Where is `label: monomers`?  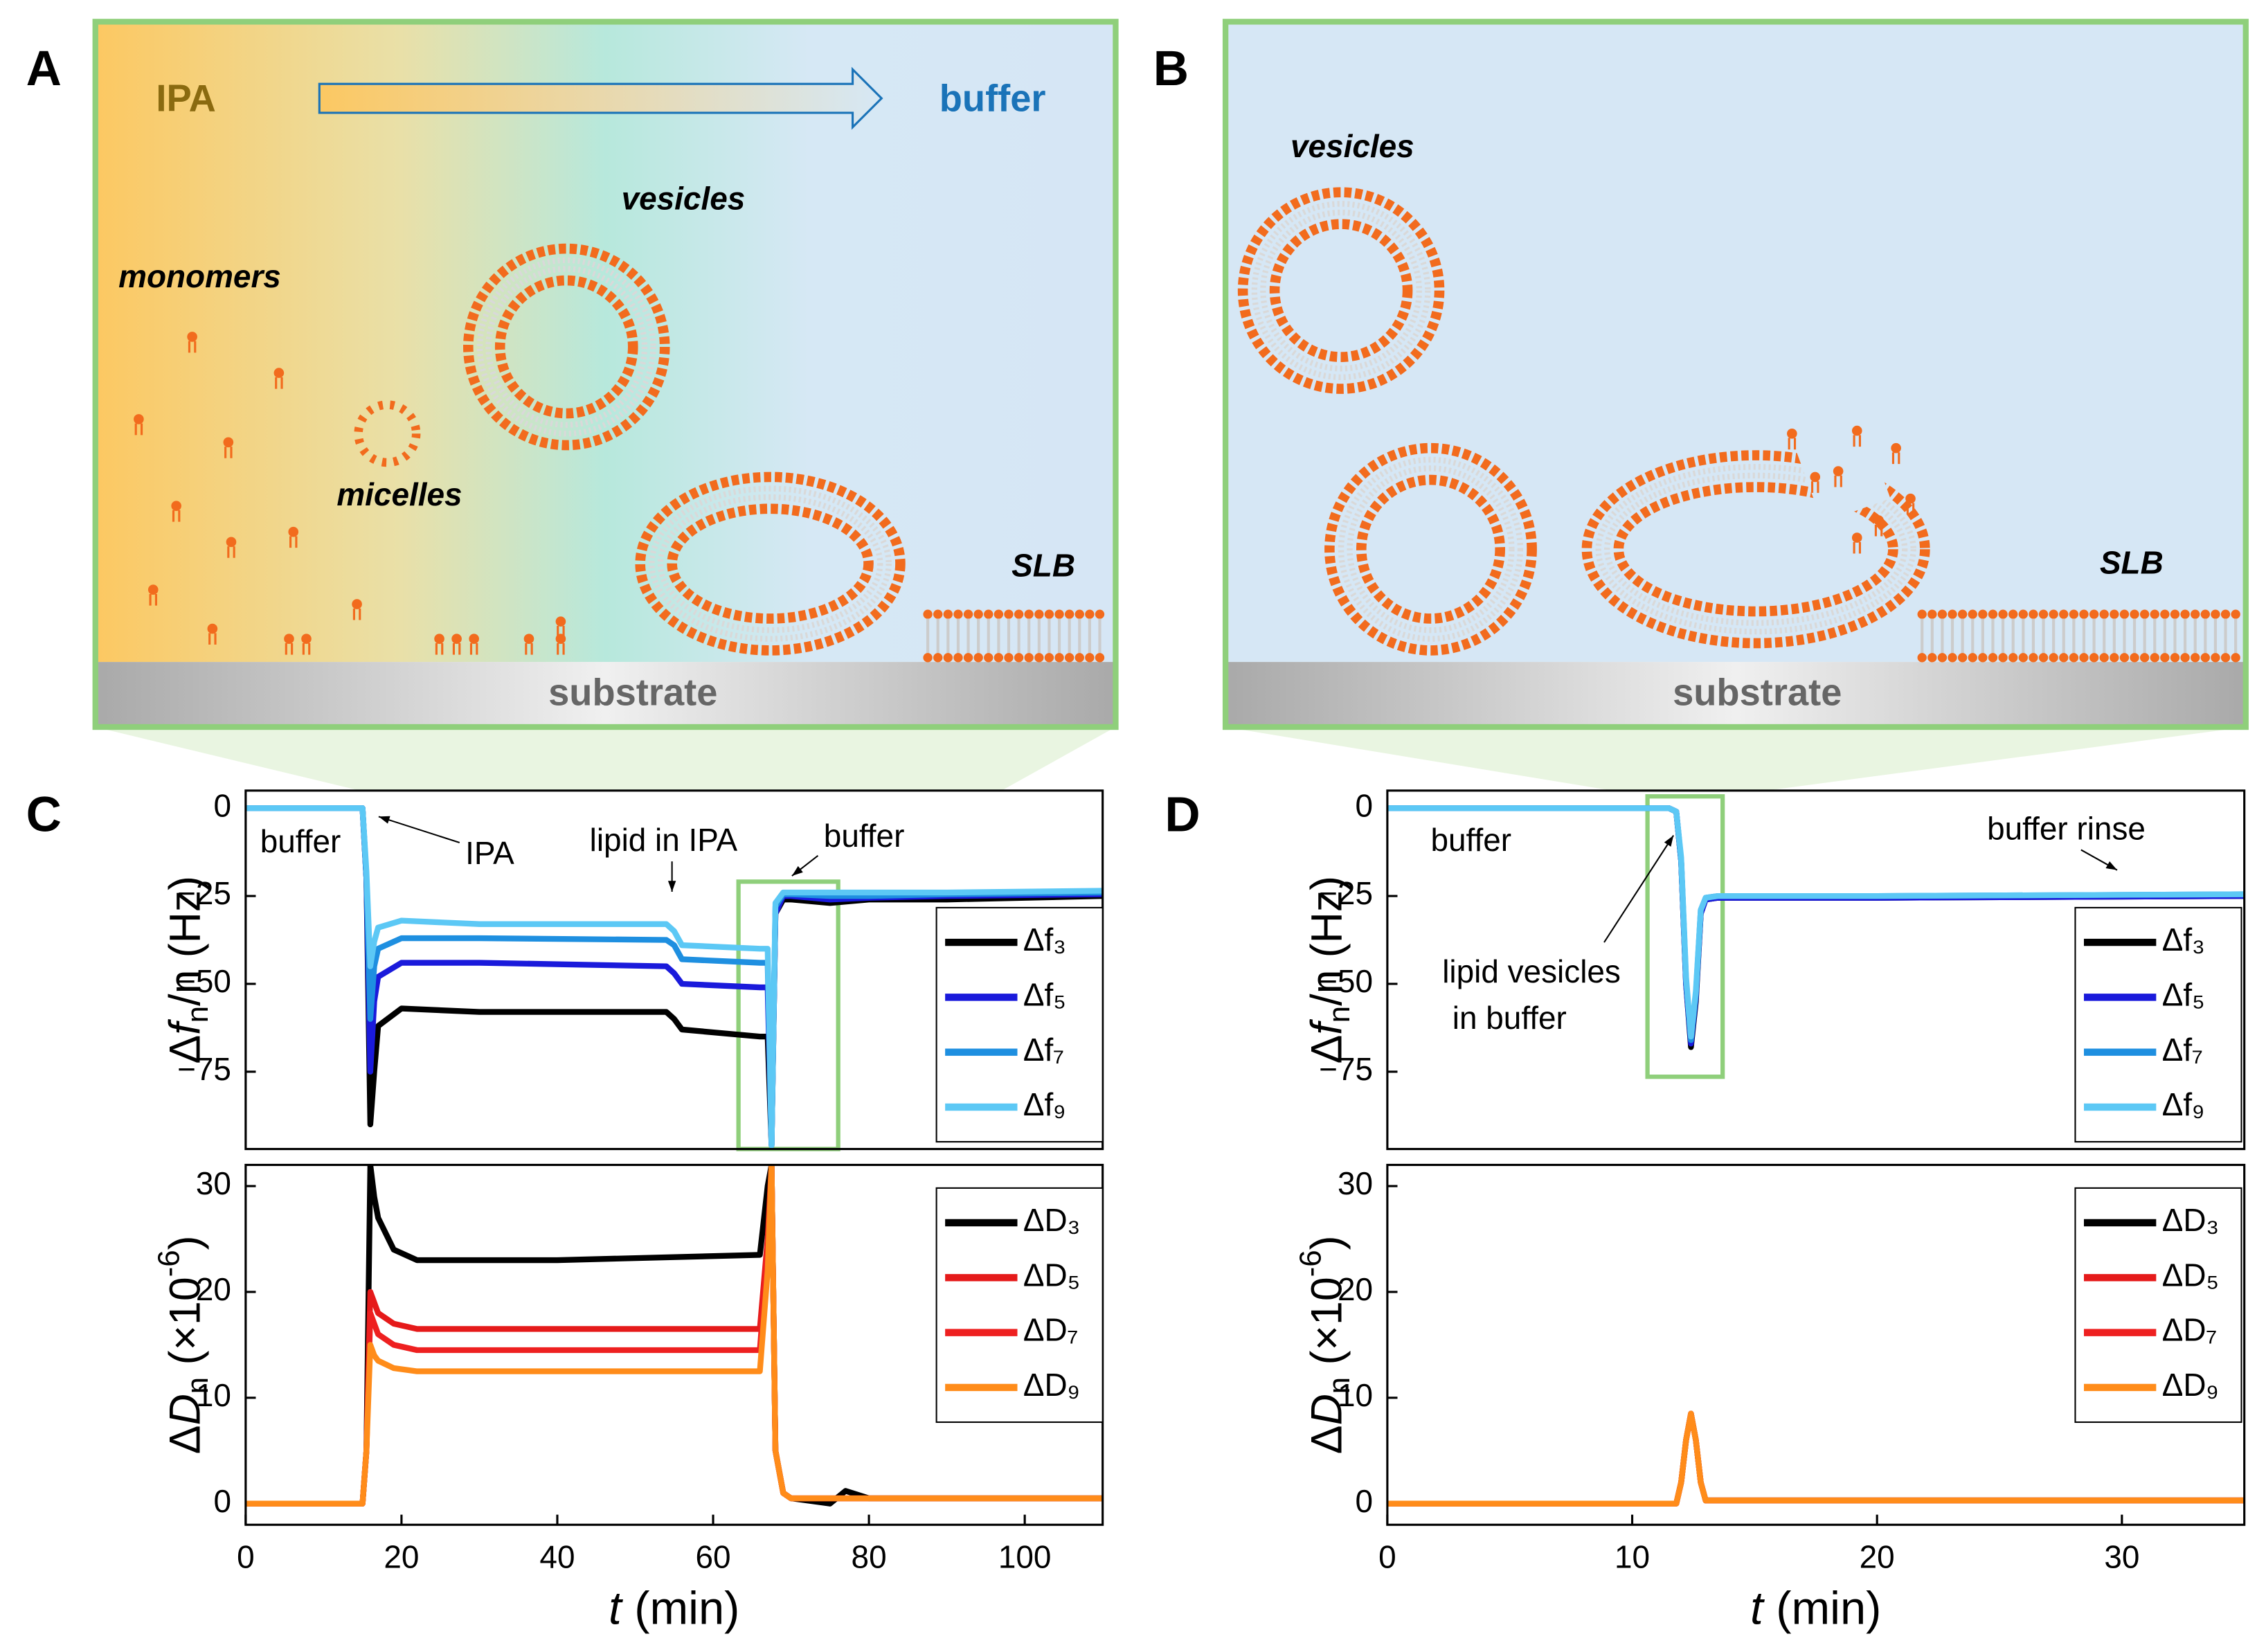 label: monomers is located at coordinates (199, 276).